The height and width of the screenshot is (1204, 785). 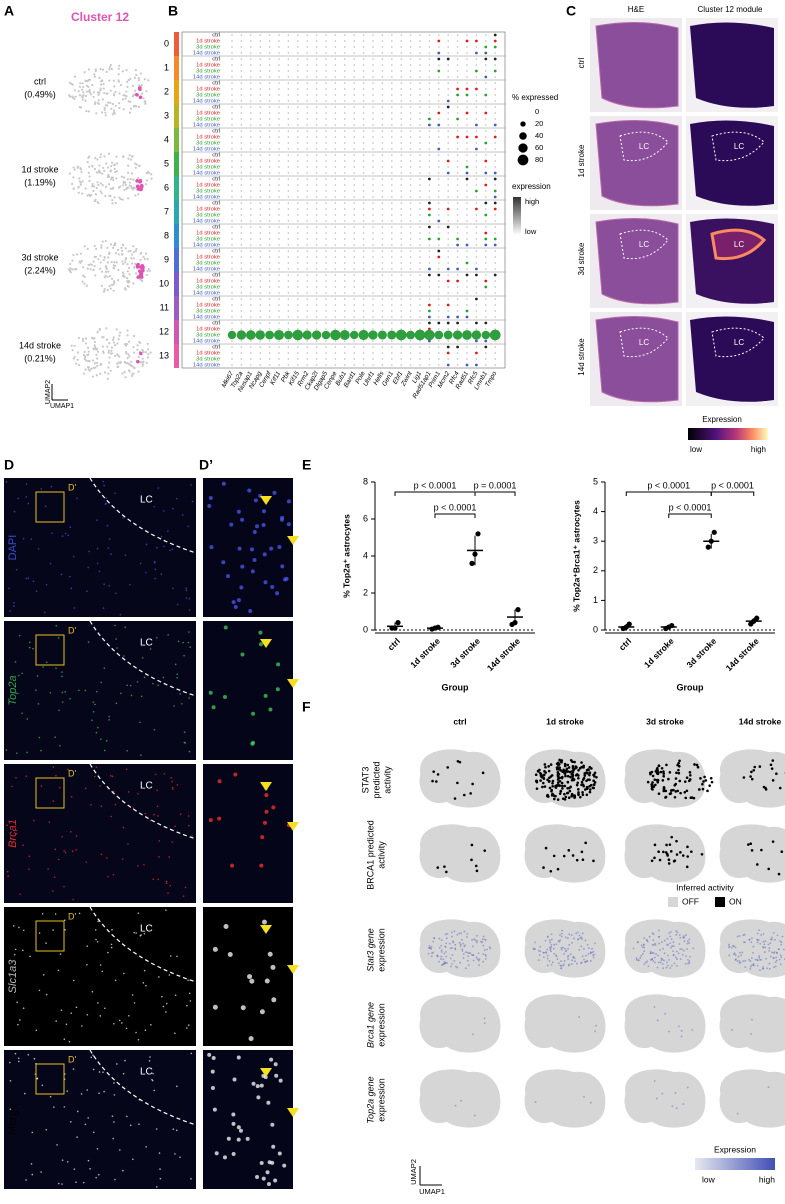 What do you see at coordinates (413, 1172) in the screenshot?
I see `axis-label: UMAP2` at bounding box center [413, 1172].